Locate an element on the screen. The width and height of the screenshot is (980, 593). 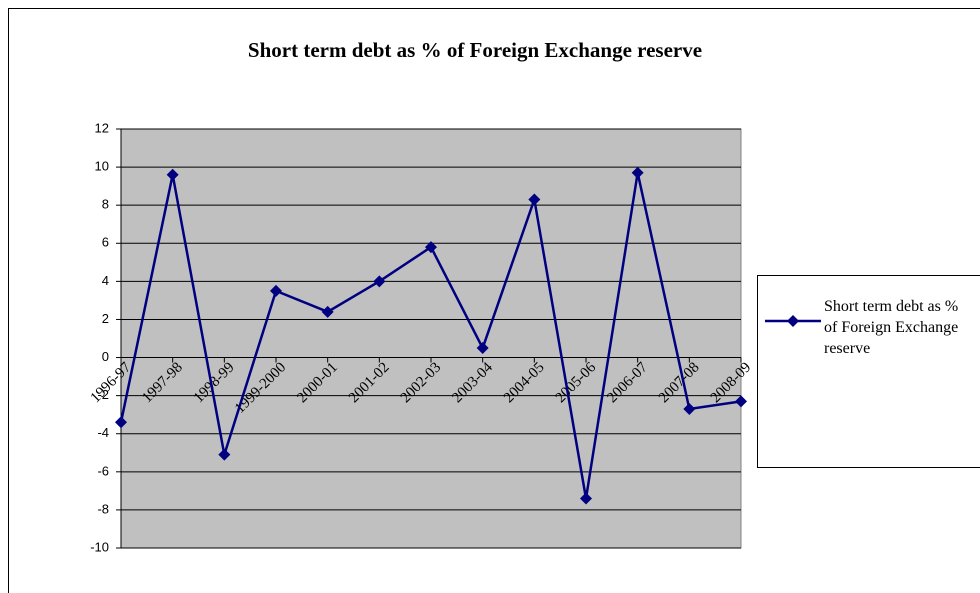
y-tick-label: 6 is located at coordinates (105, 242).